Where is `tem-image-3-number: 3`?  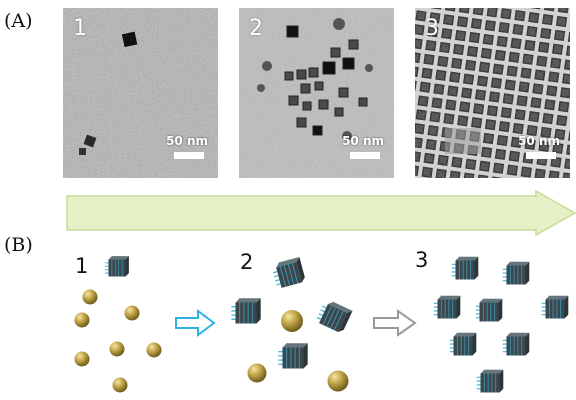
tem-image-3-number: 3 is located at coordinates (432, 28).